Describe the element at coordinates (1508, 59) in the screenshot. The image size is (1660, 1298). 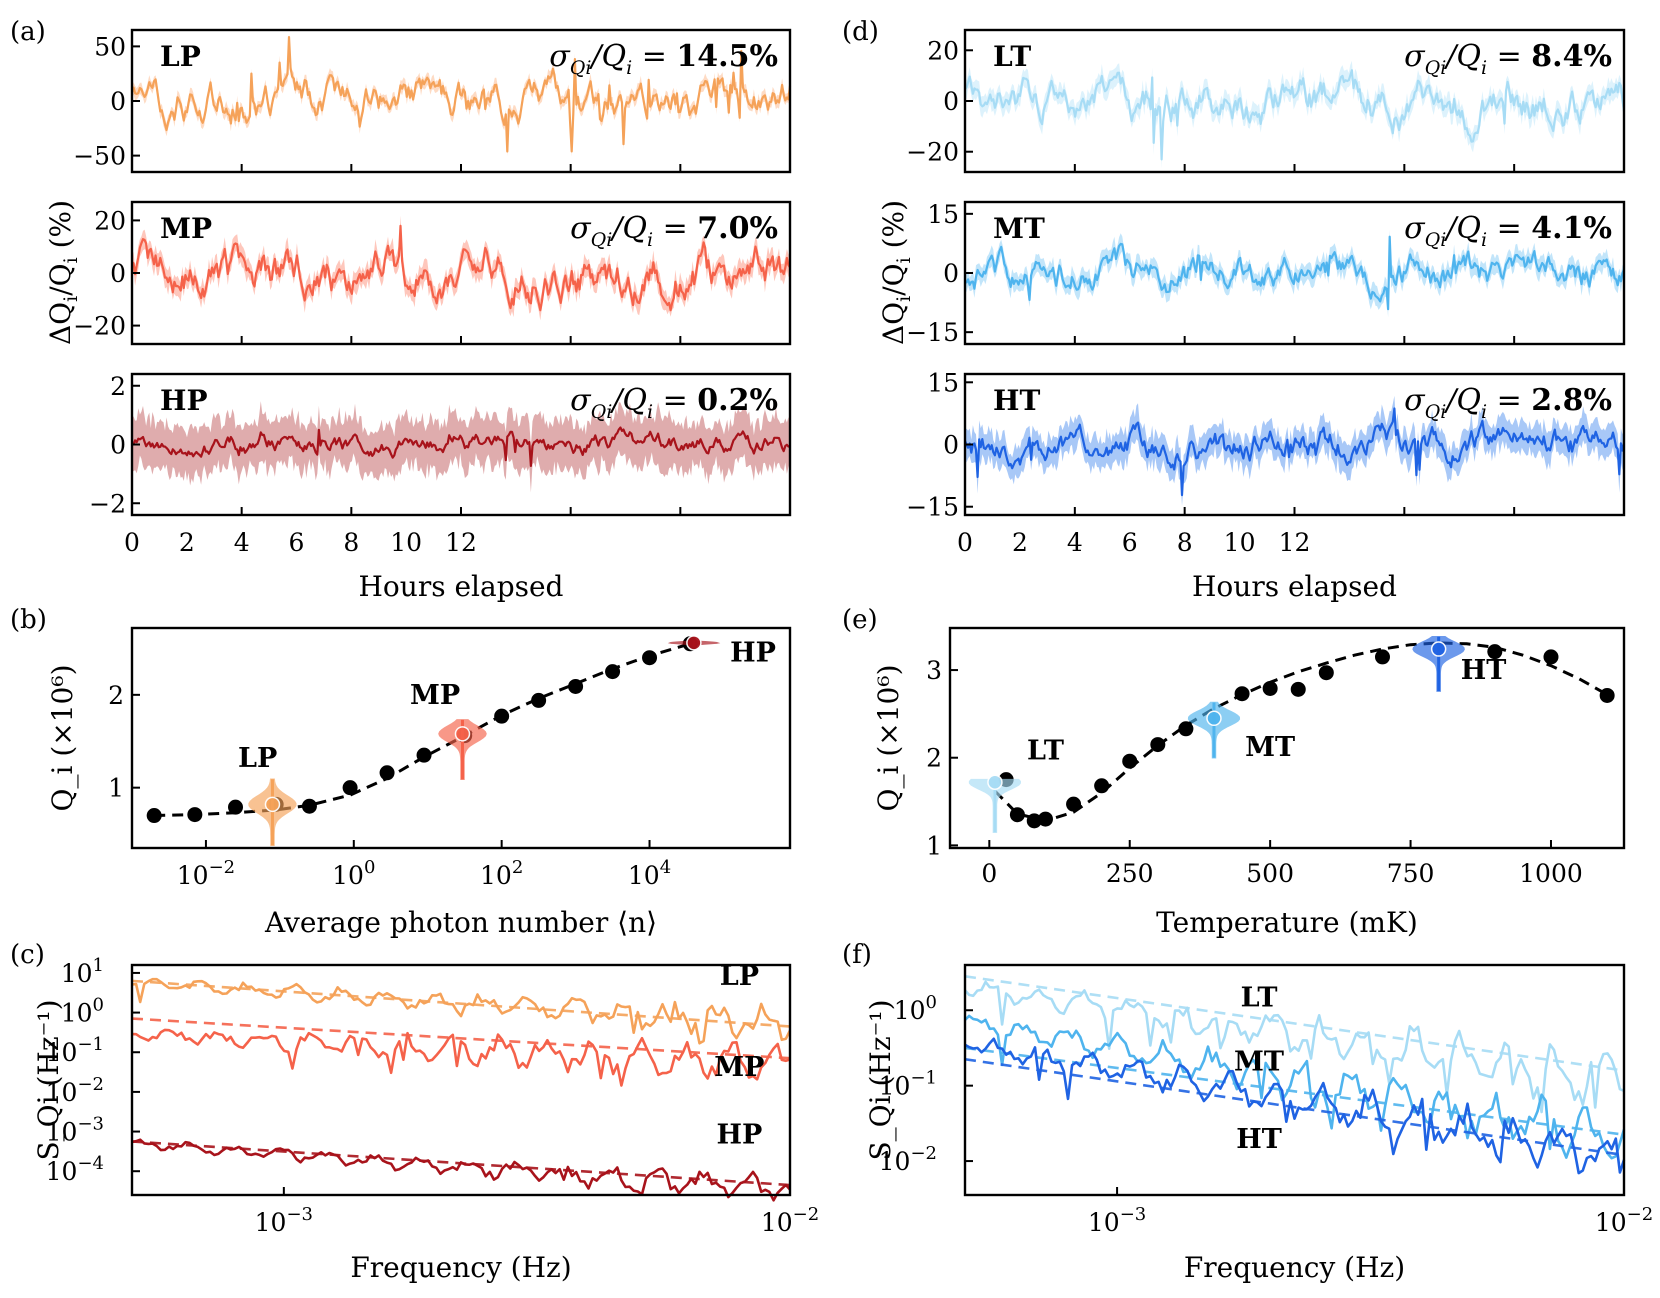
I see `sigma-annotation: σQi/Qi = 8.4%` at that location.